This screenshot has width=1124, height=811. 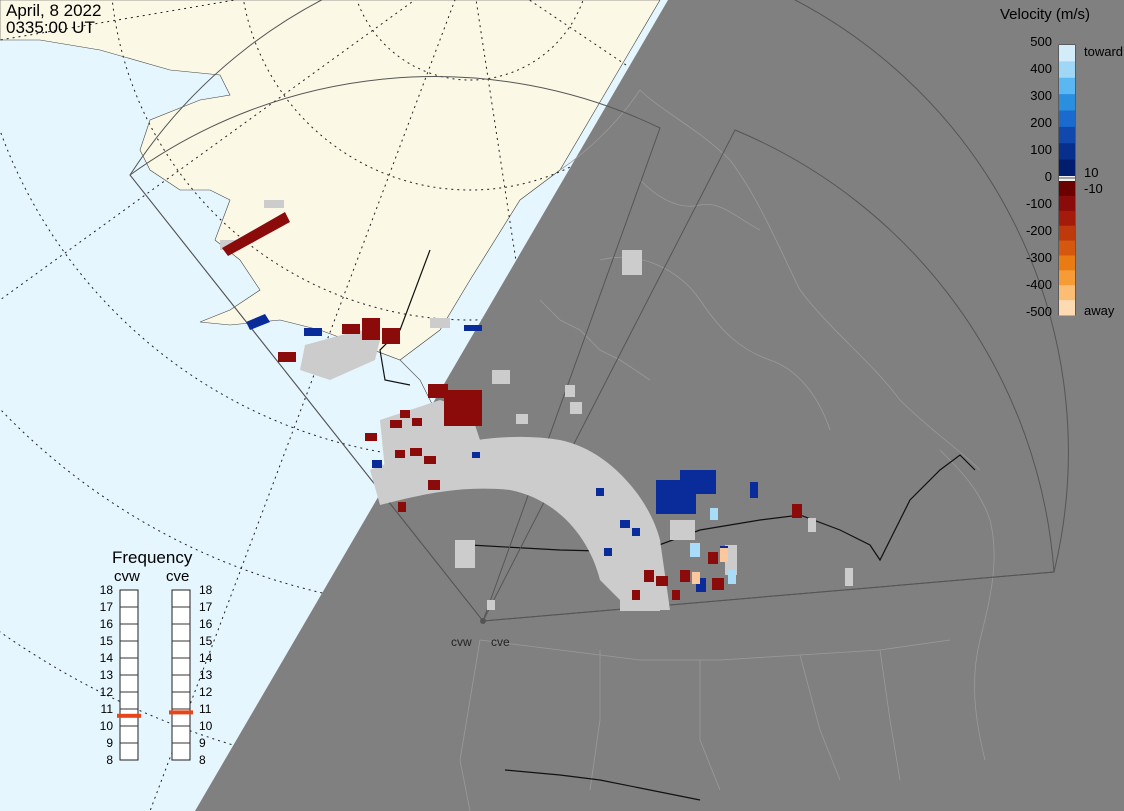 What do you see at coordinates (206, 675) in the screenshot?
I see `frequency-tick-right: 13` at bounding box center [206, 675].